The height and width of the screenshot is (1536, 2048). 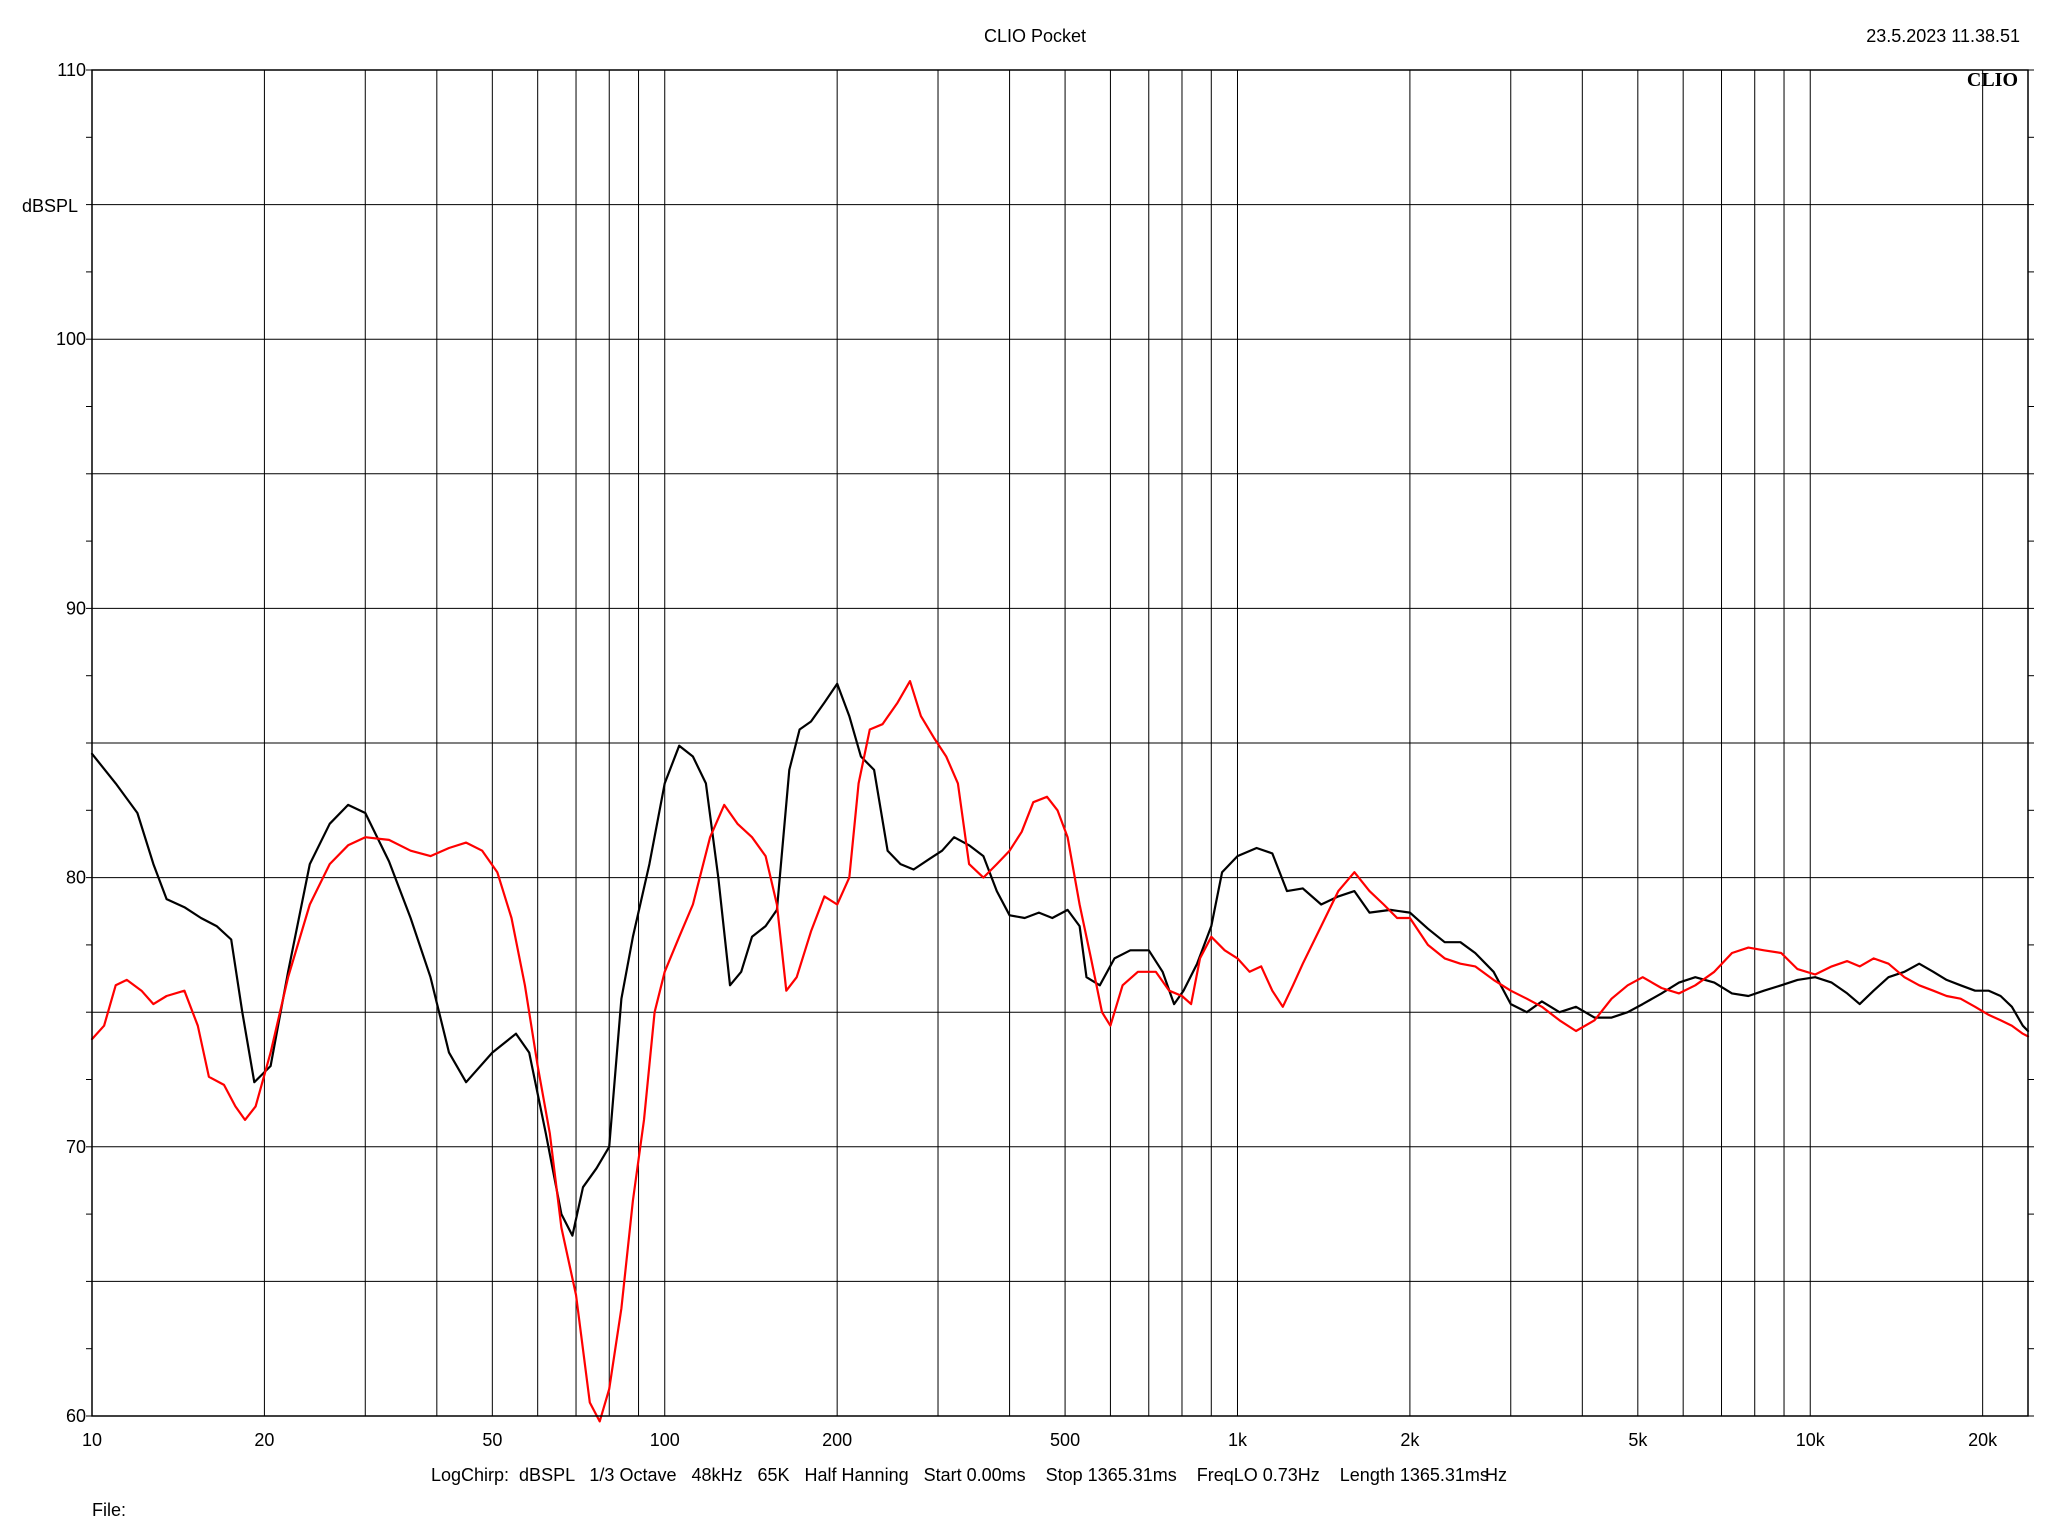 I want to click on y-tick-label: 110, so click(x=71, y=70).